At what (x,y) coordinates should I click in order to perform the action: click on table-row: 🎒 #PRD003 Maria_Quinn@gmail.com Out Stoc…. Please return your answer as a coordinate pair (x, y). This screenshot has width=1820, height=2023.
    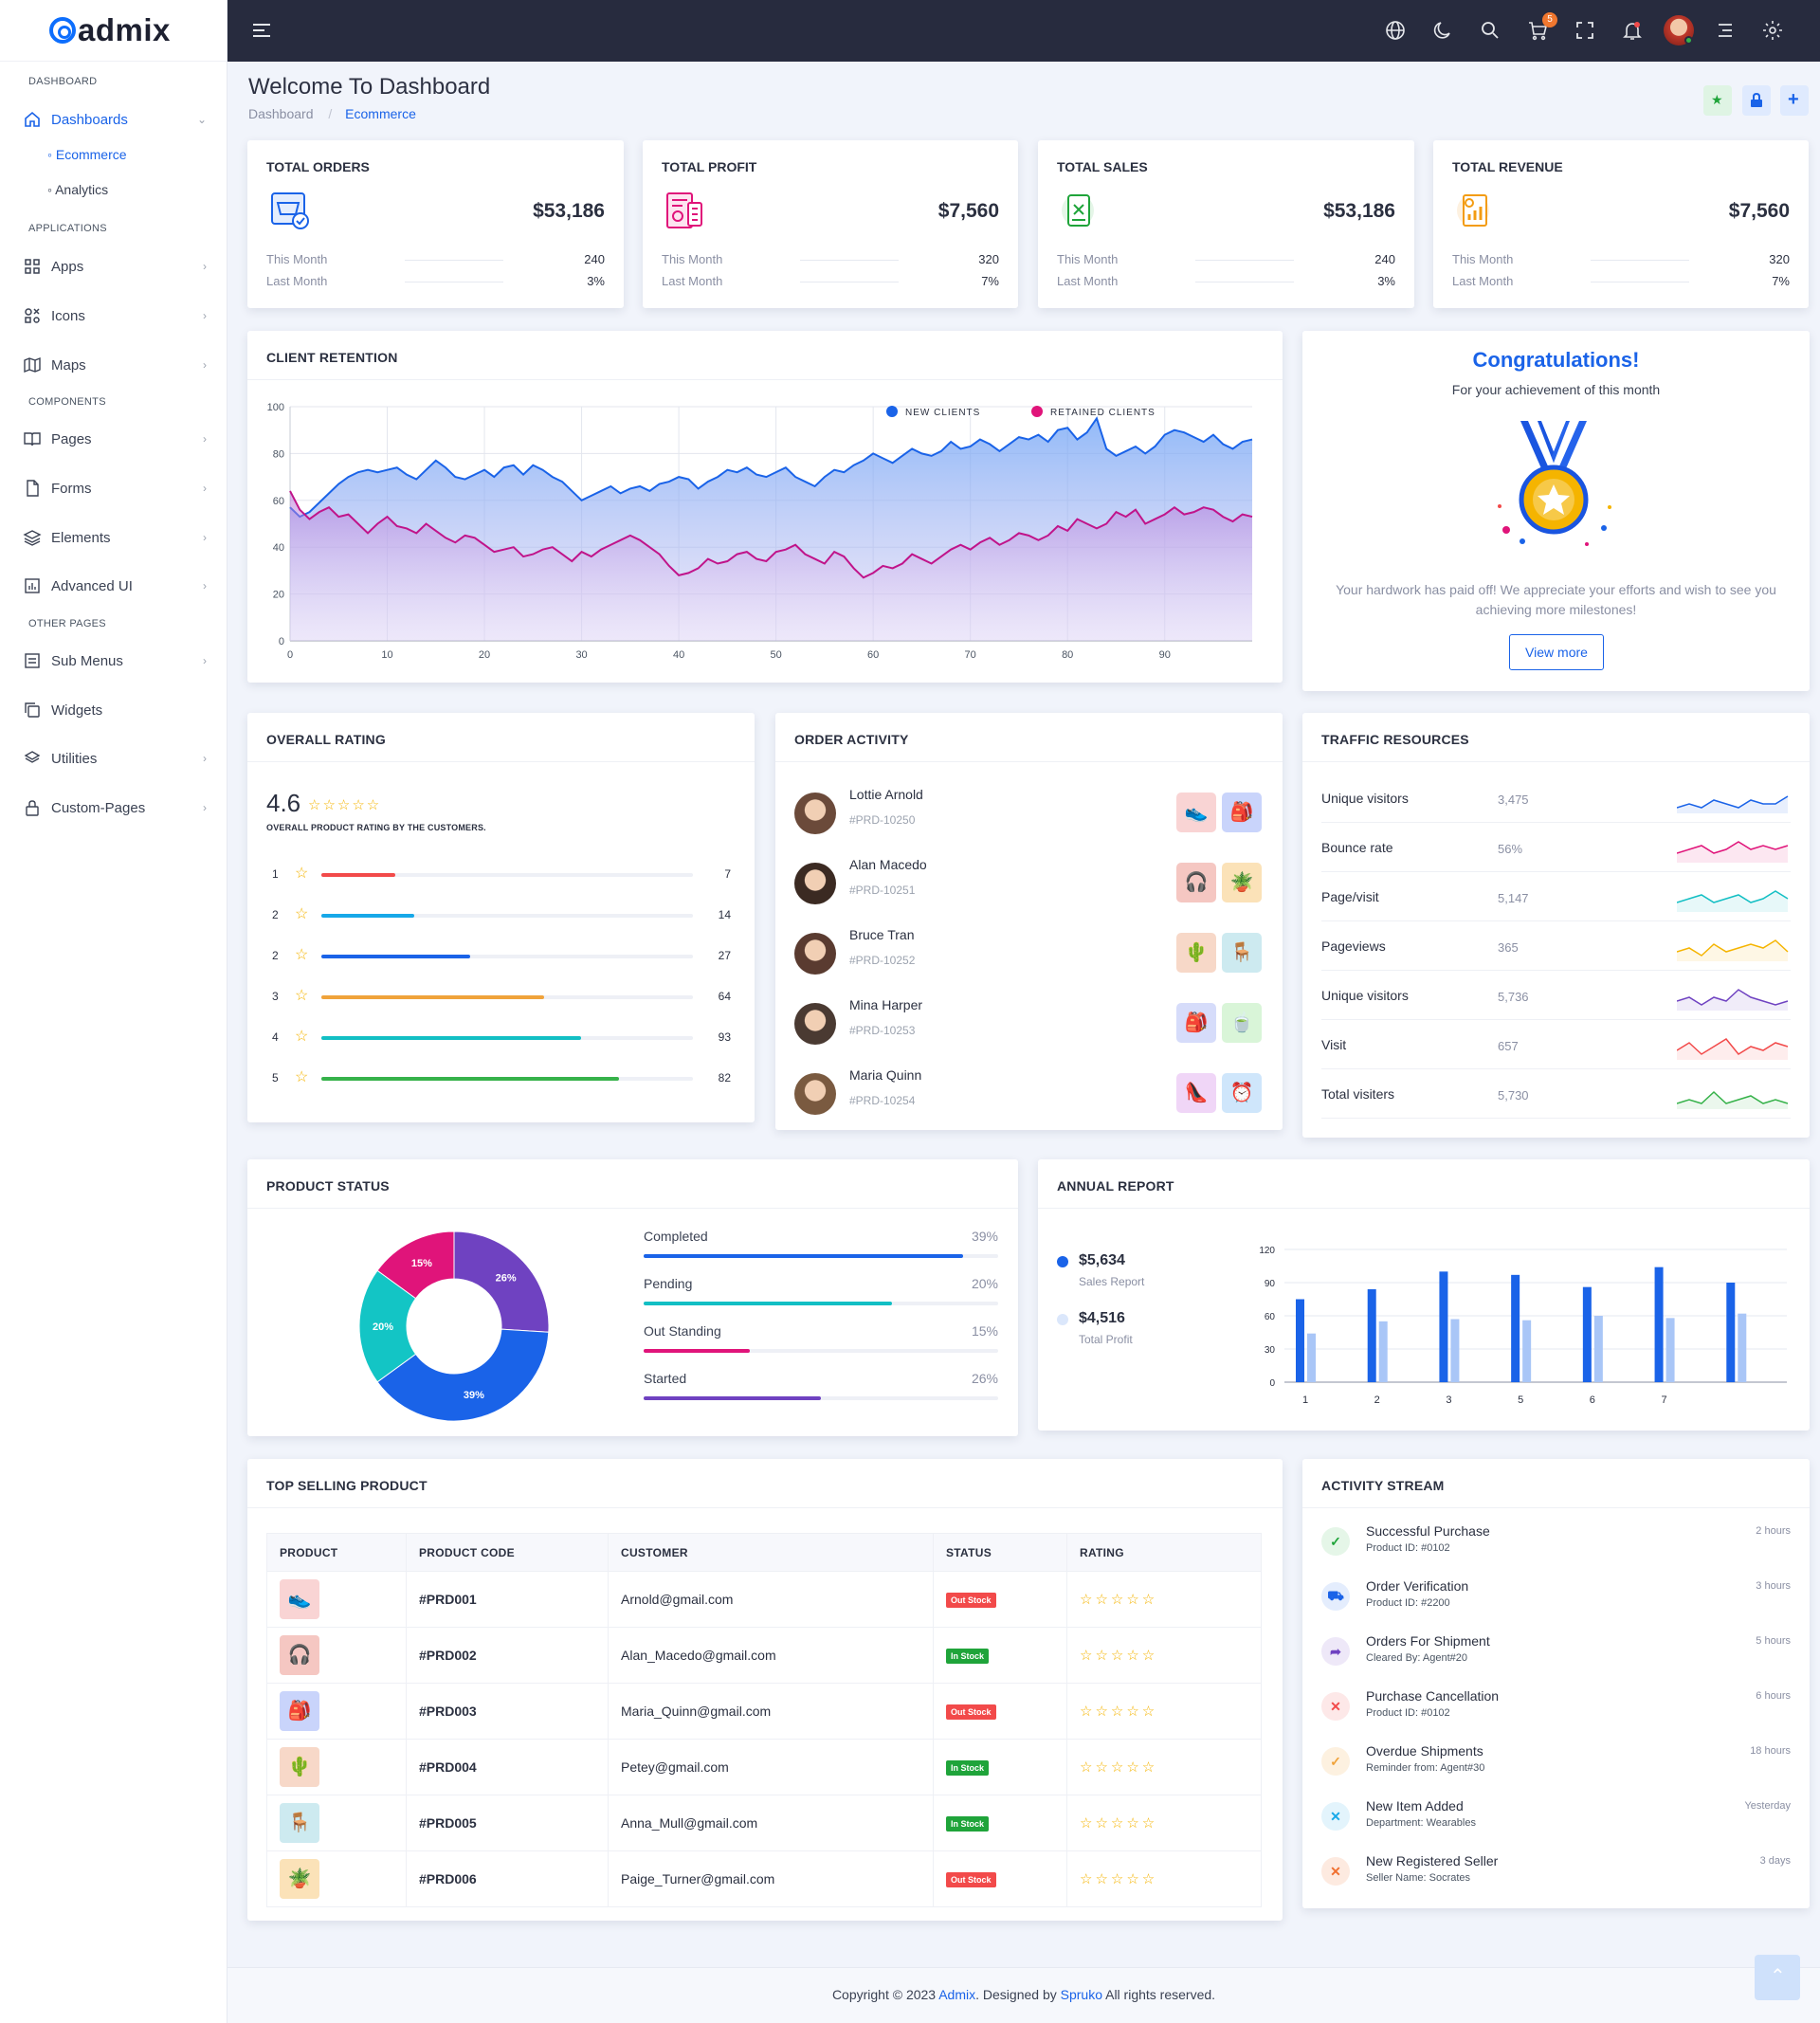
    Looking at the image, I should click on (764, 1712).